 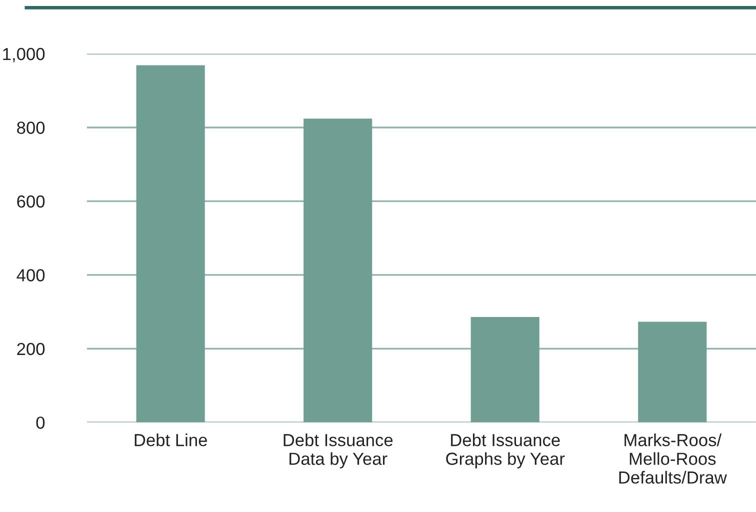 I want to click on y-tick-label: 0, so click(x=40, y=422).